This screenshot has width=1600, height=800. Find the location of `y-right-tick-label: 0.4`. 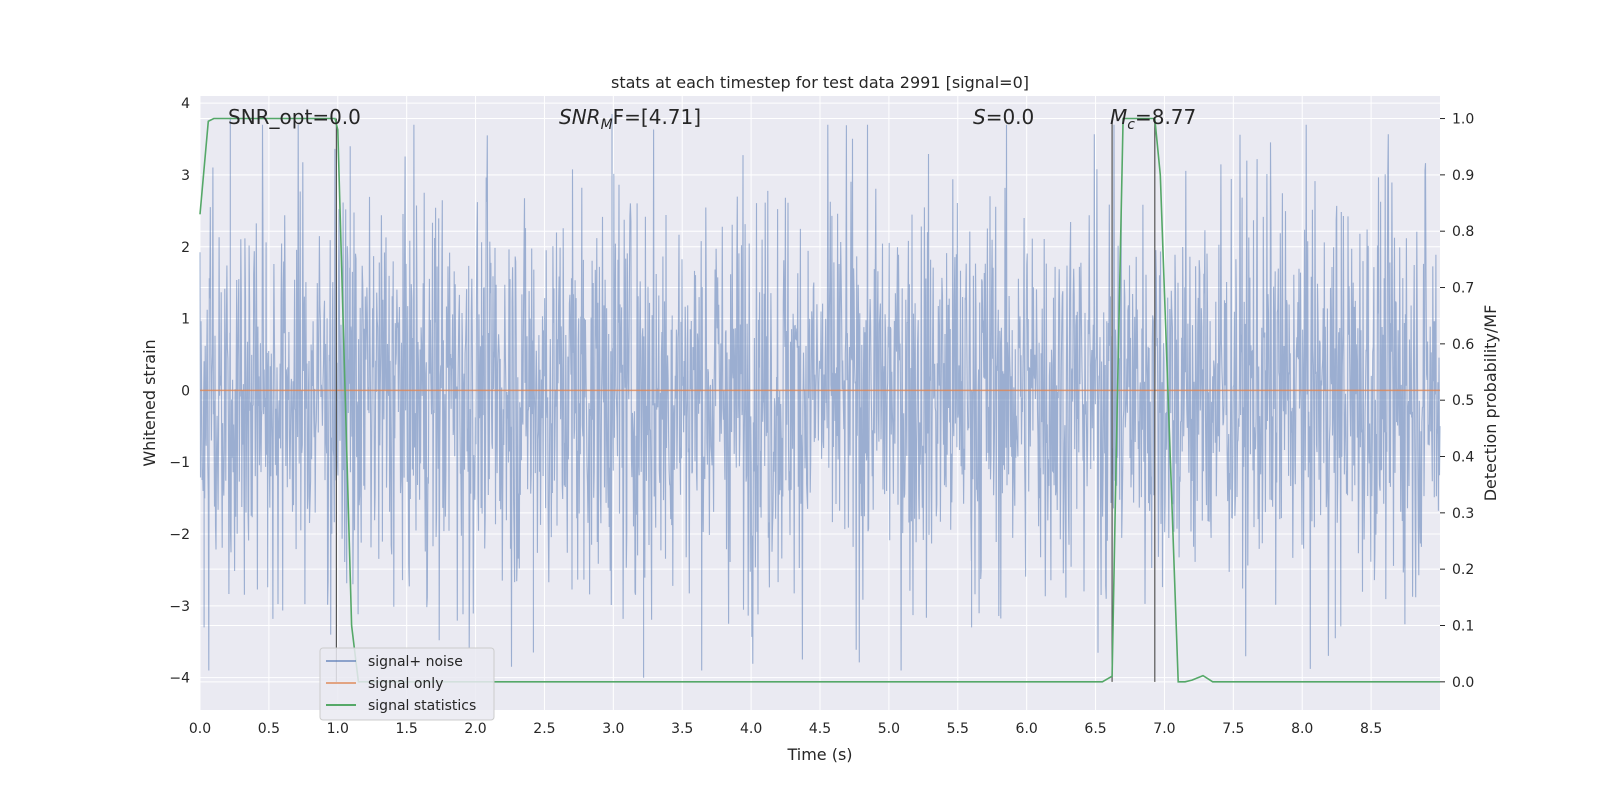

y-right-tick-label: 0.4 is located at coordinates (1463, 458).